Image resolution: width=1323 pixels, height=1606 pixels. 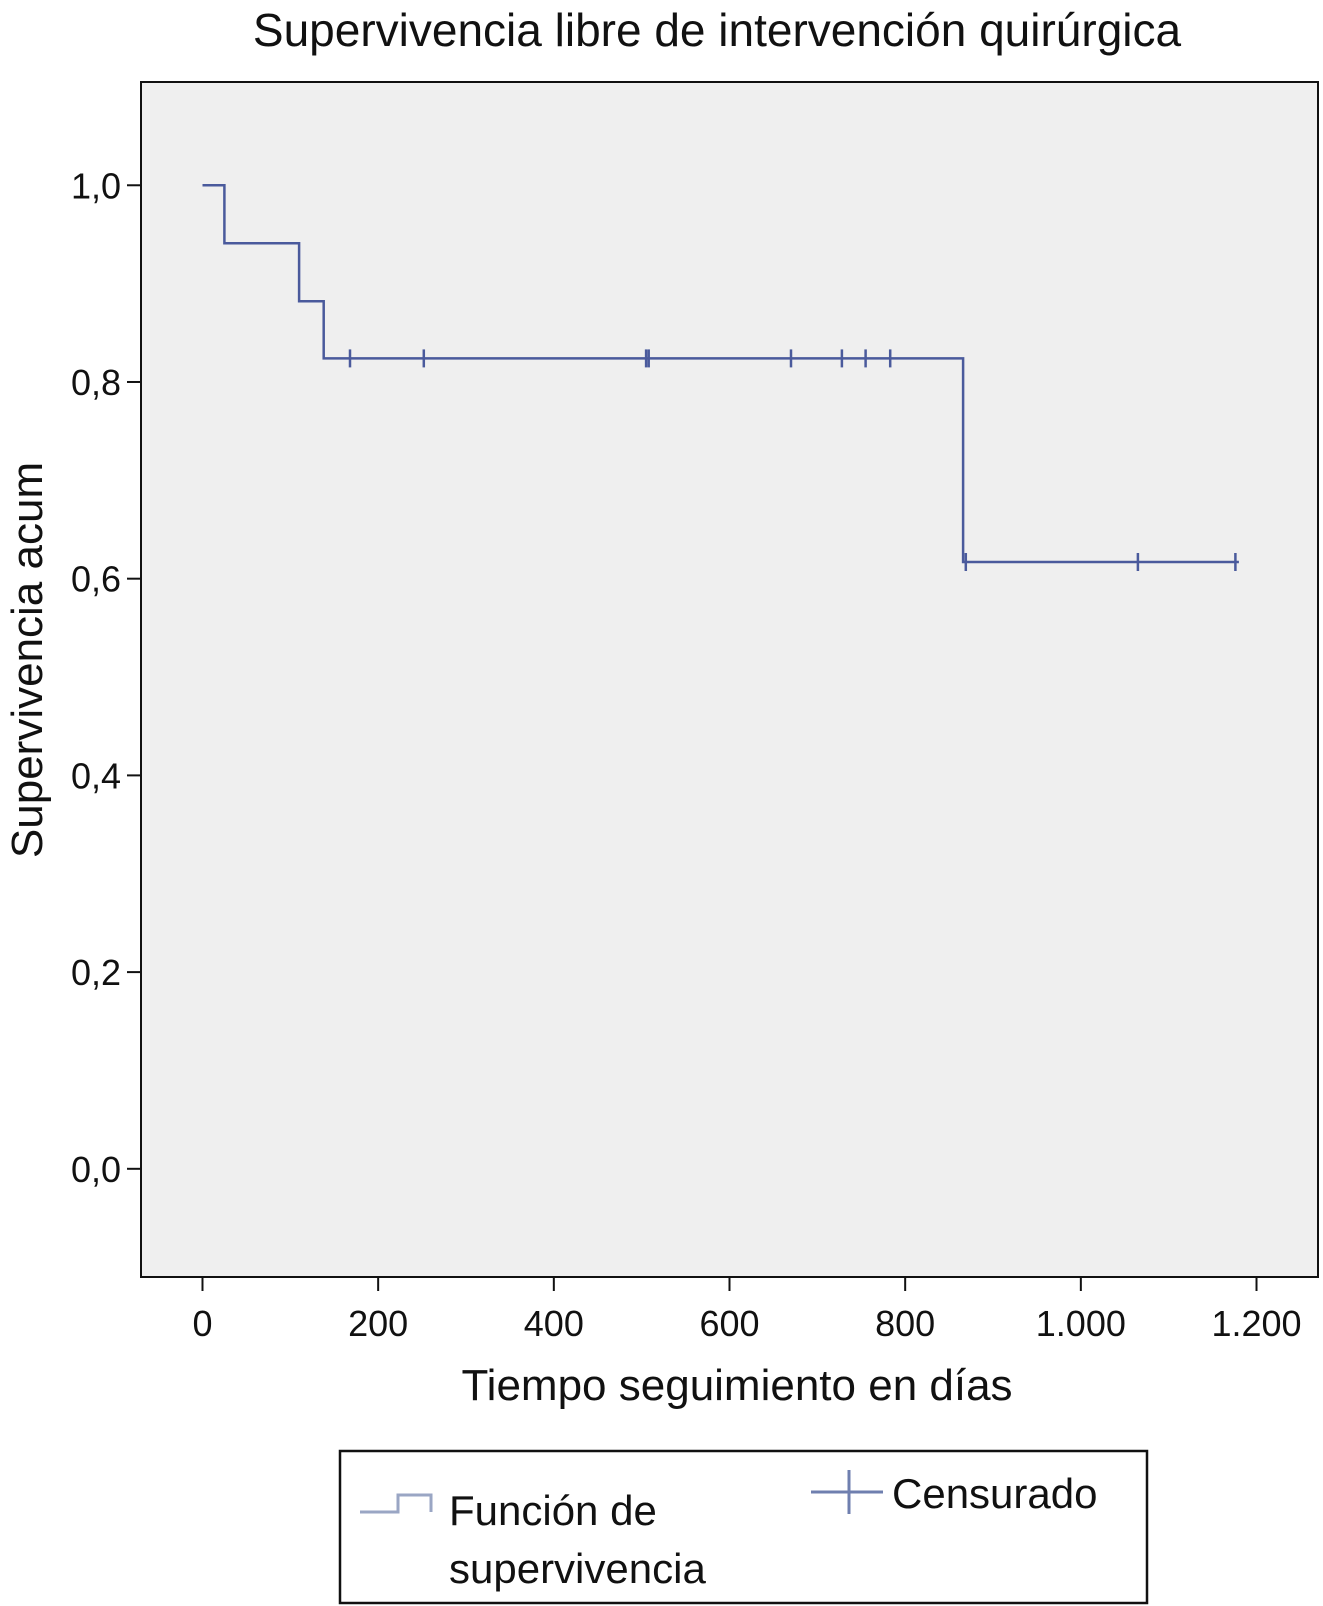 What do you see at coordinates (96, 1169) in the screenshot?
I see `y-tick-label: 0,0` at bounding box center [96, 1169].